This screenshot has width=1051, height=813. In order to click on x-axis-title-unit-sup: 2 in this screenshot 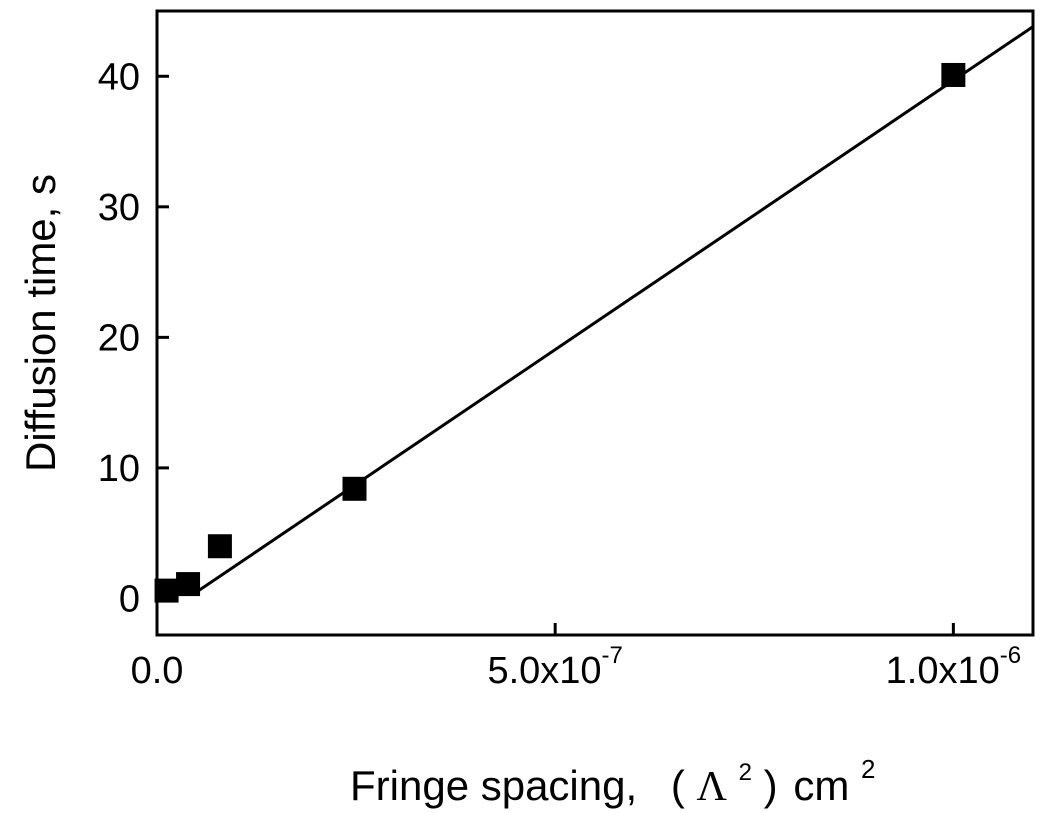, I will do `click(868, 769)`.